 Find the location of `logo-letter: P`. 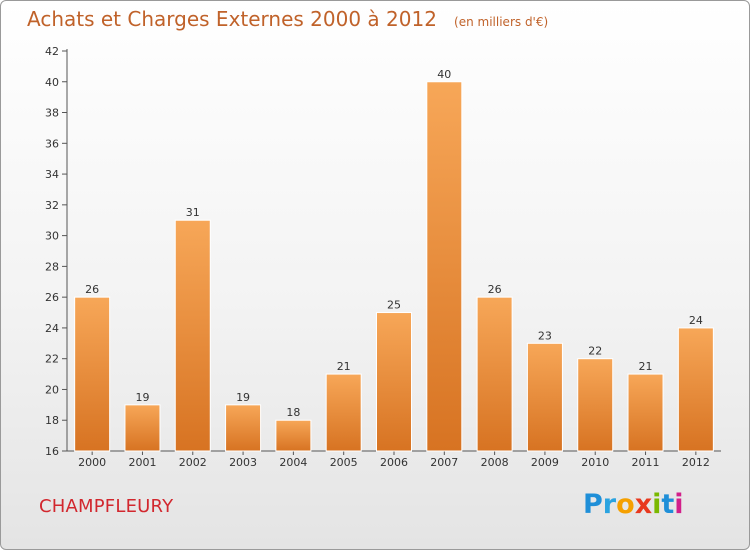

logo-letter: P is located at coordinates (593, 504).